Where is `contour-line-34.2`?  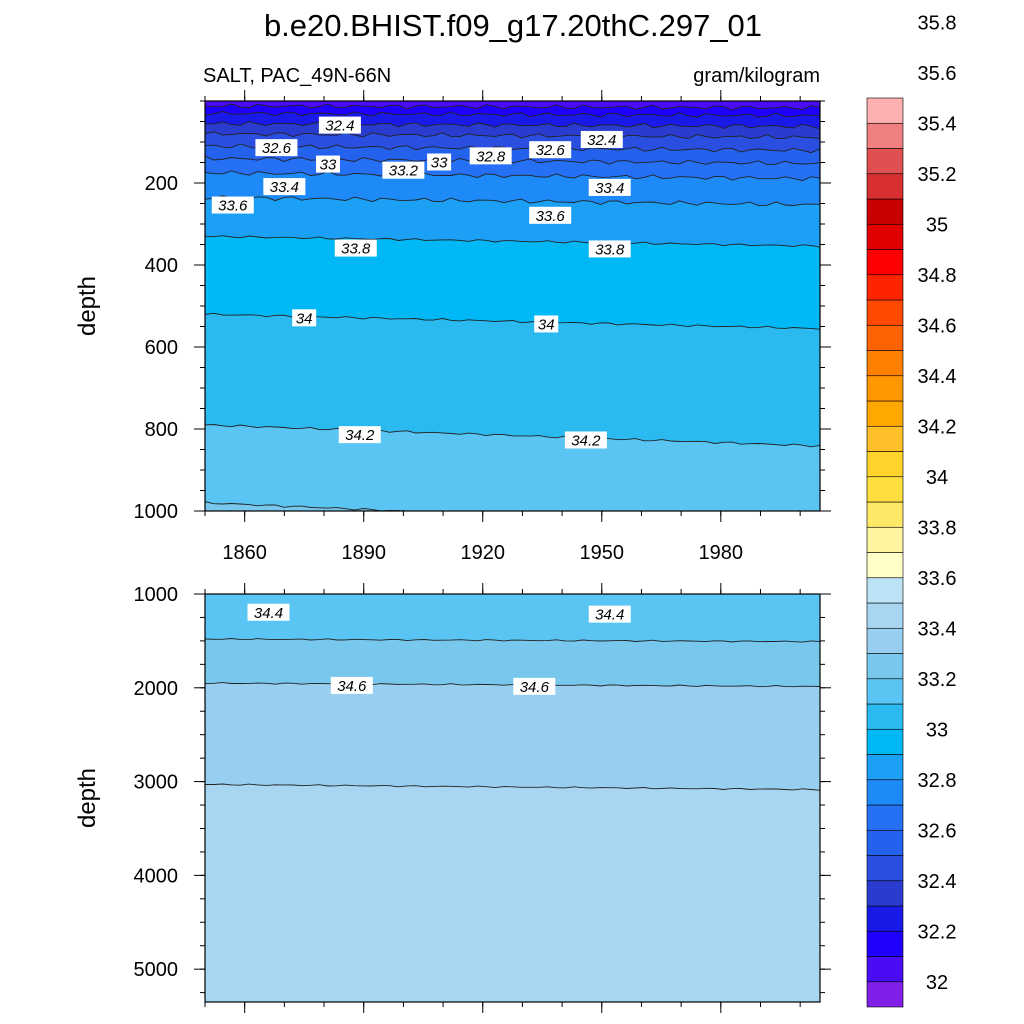 contour-line-34.2 is located at coordinates (512, 436).